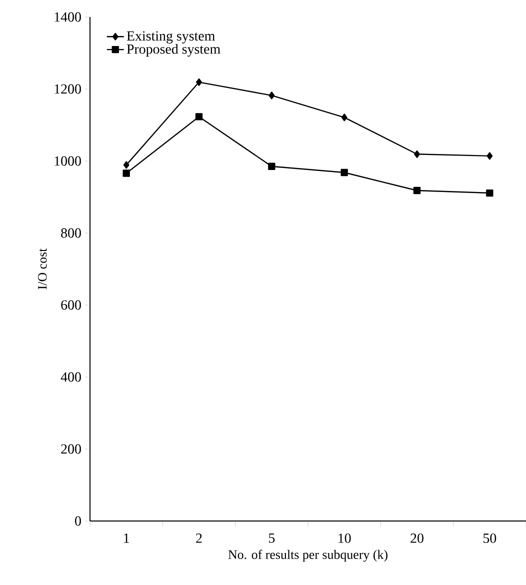 This screenshot has width=526, height=585. I want to click on x-tick-label: 5, so click(271, 538).